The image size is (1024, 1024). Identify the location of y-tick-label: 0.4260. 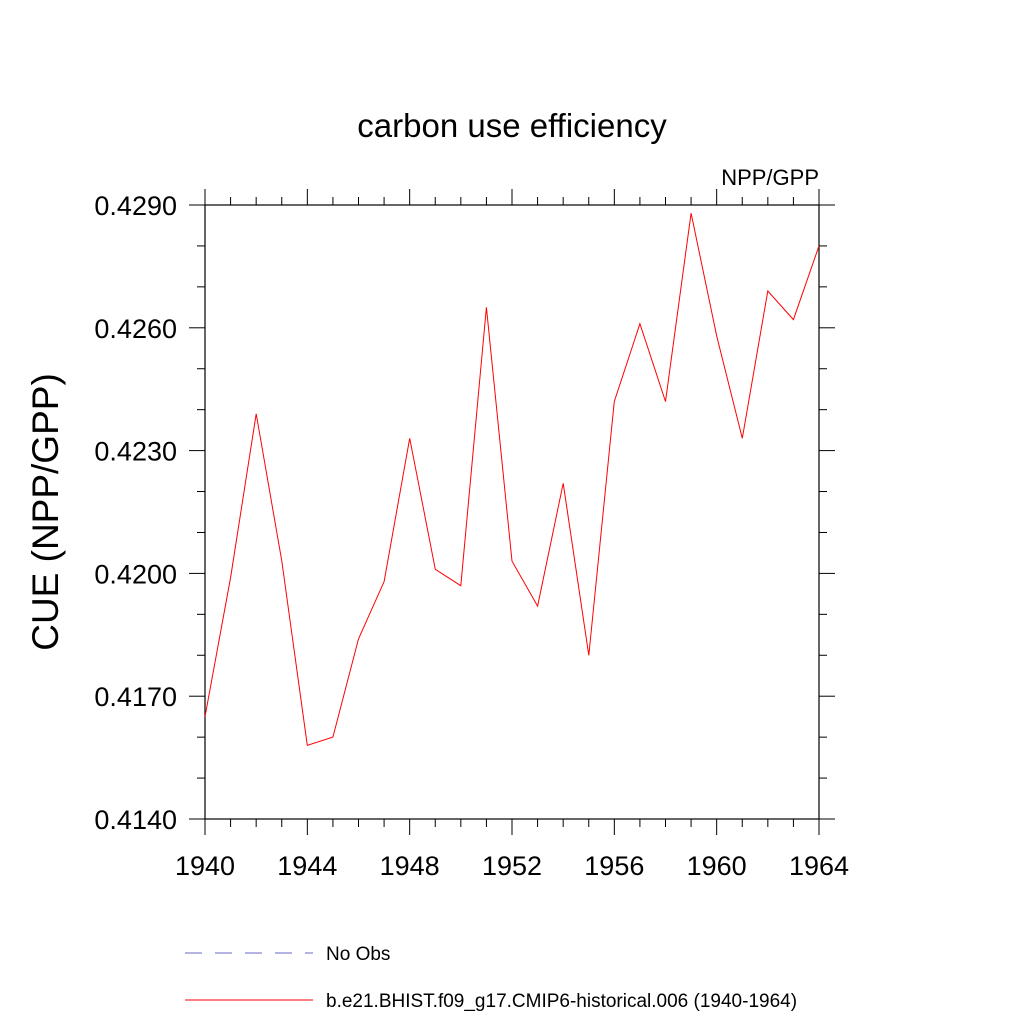
(135, 329).